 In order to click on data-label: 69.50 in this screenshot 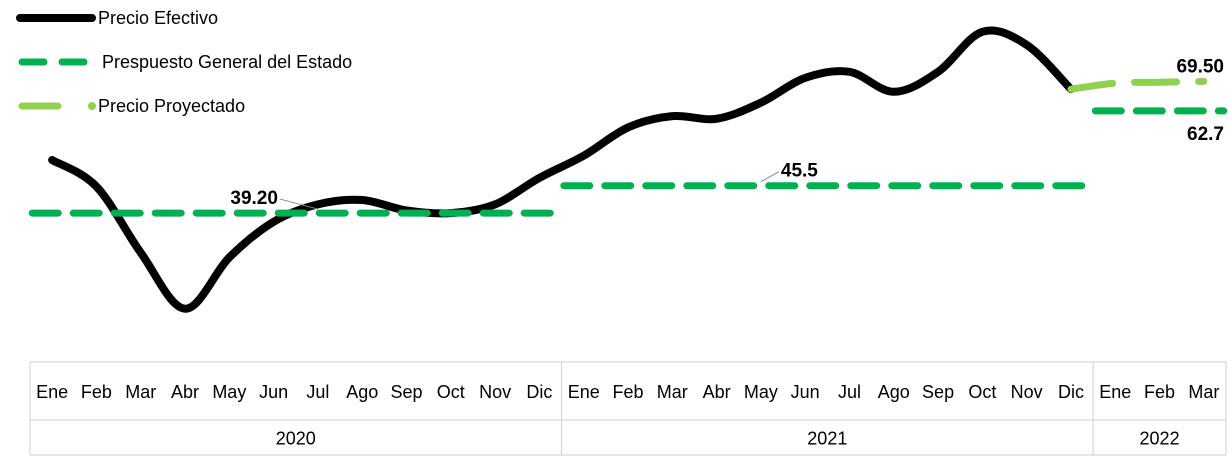, I will do `click(1200, 66)`.